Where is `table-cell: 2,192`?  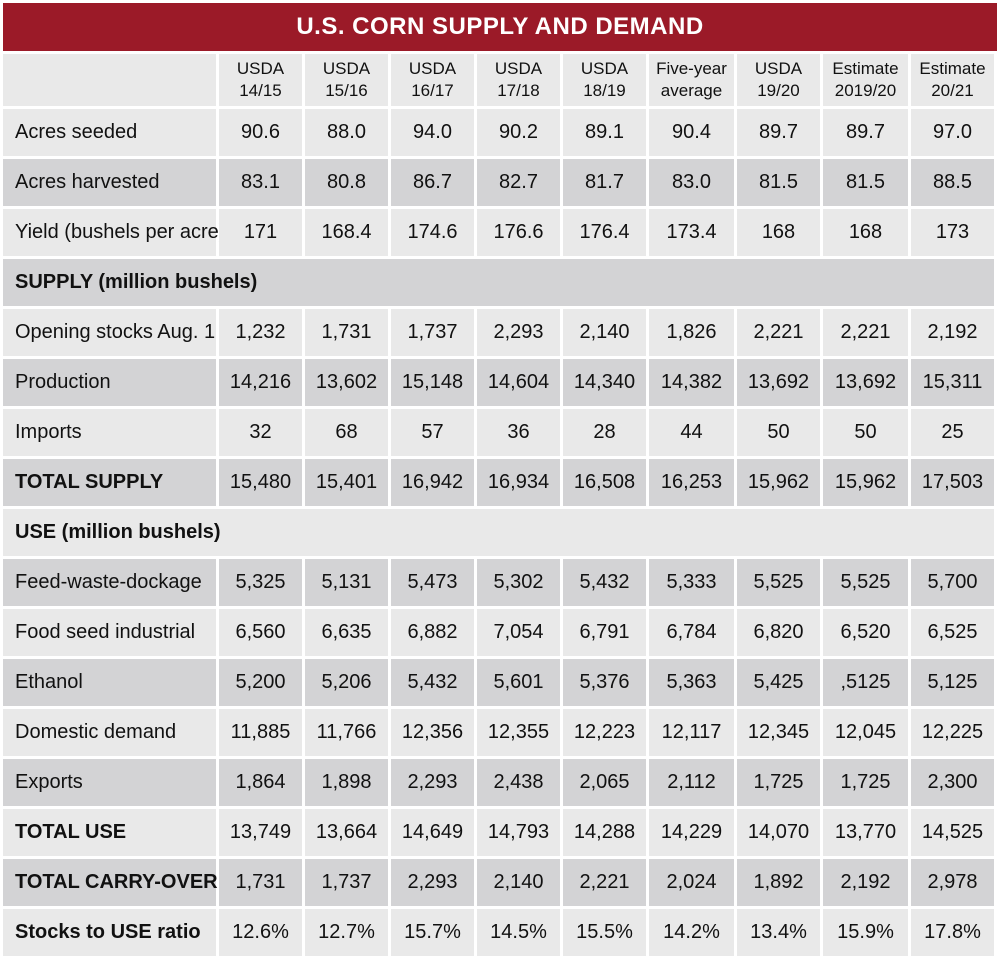
table-cell: 2,192 is located at coordinates (954, 334).